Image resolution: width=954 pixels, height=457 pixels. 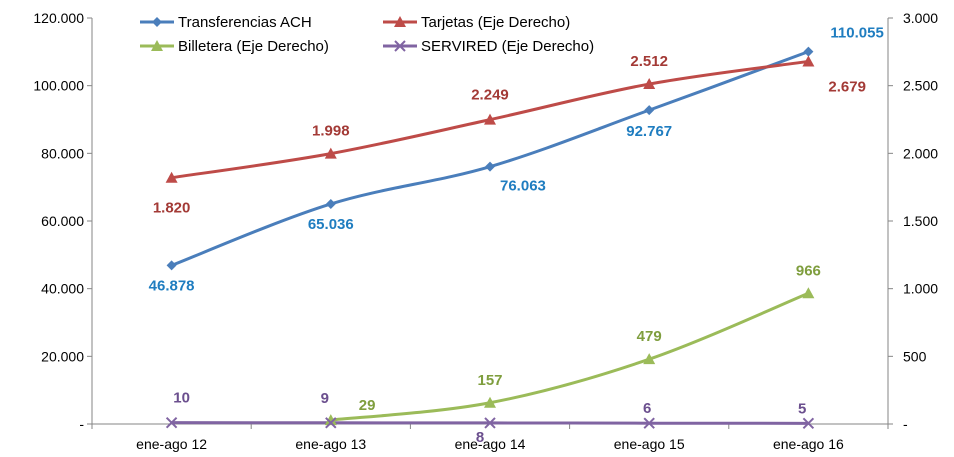 I want to click on left-tick-label: 40.000, so click(x=62, y=289).